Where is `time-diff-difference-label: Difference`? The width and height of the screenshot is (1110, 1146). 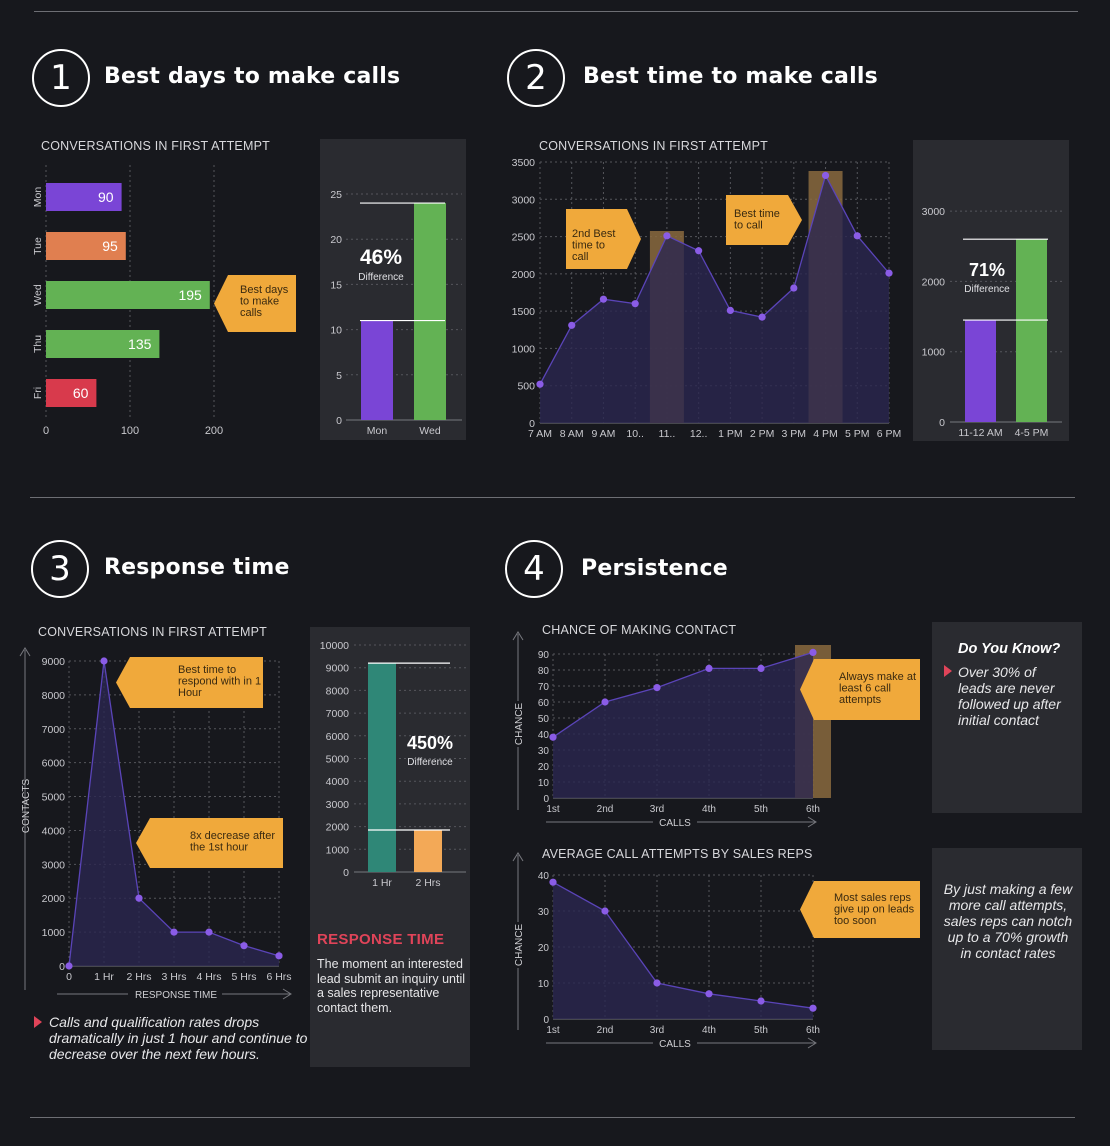
time-diff-difference-label: Difference is located at coordinates (987, 289).